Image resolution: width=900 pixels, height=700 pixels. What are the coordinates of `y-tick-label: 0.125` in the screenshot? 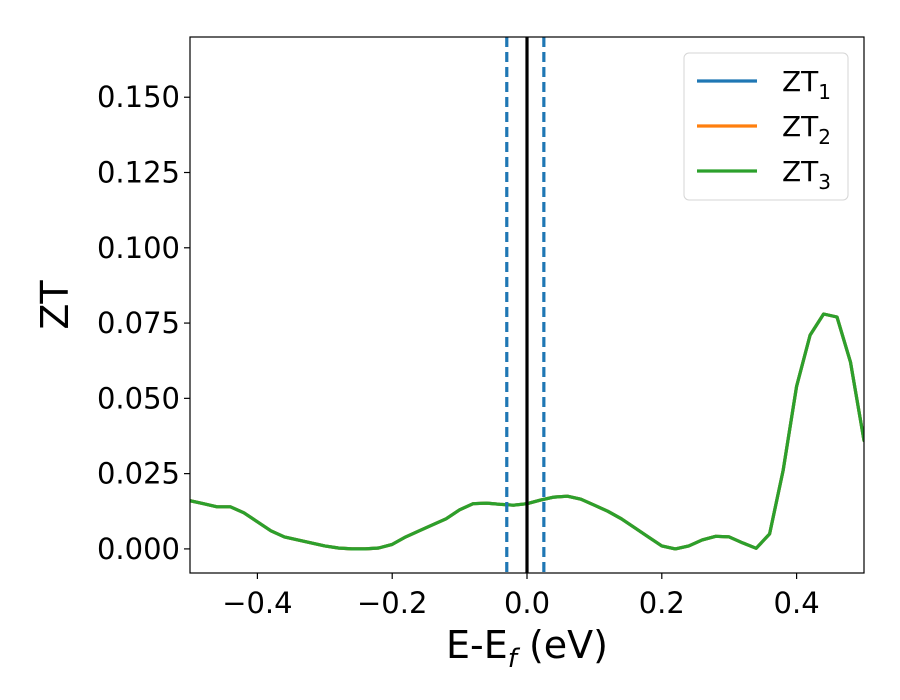 It's located at (138, 173).